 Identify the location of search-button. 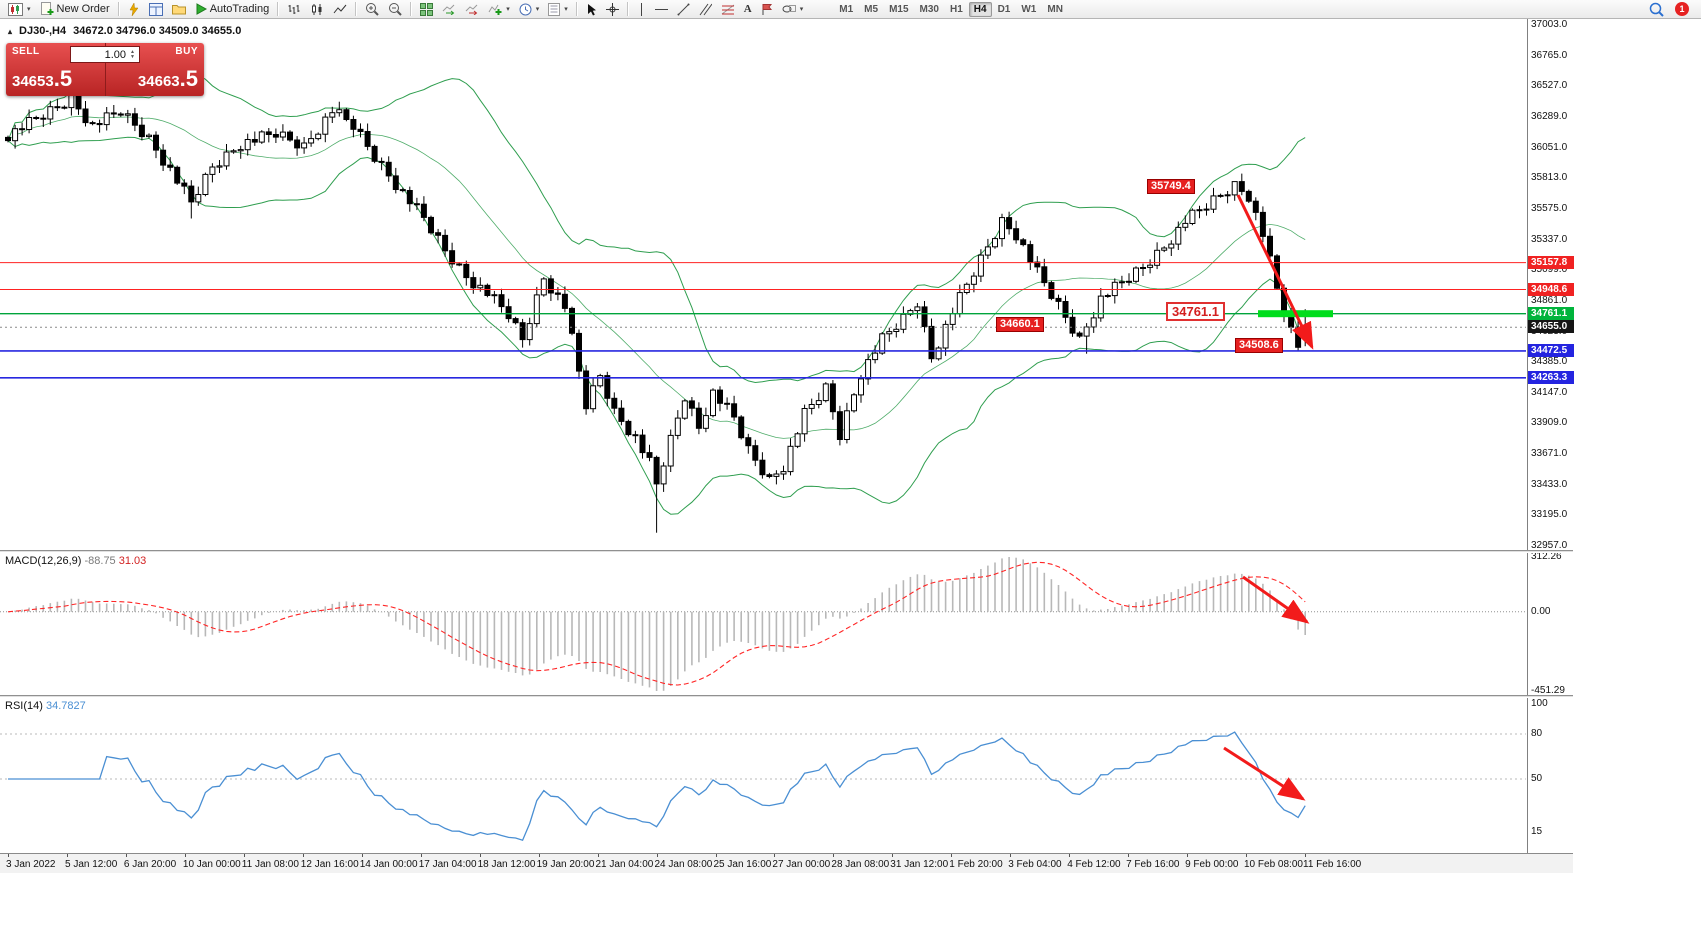
(1656, 9).